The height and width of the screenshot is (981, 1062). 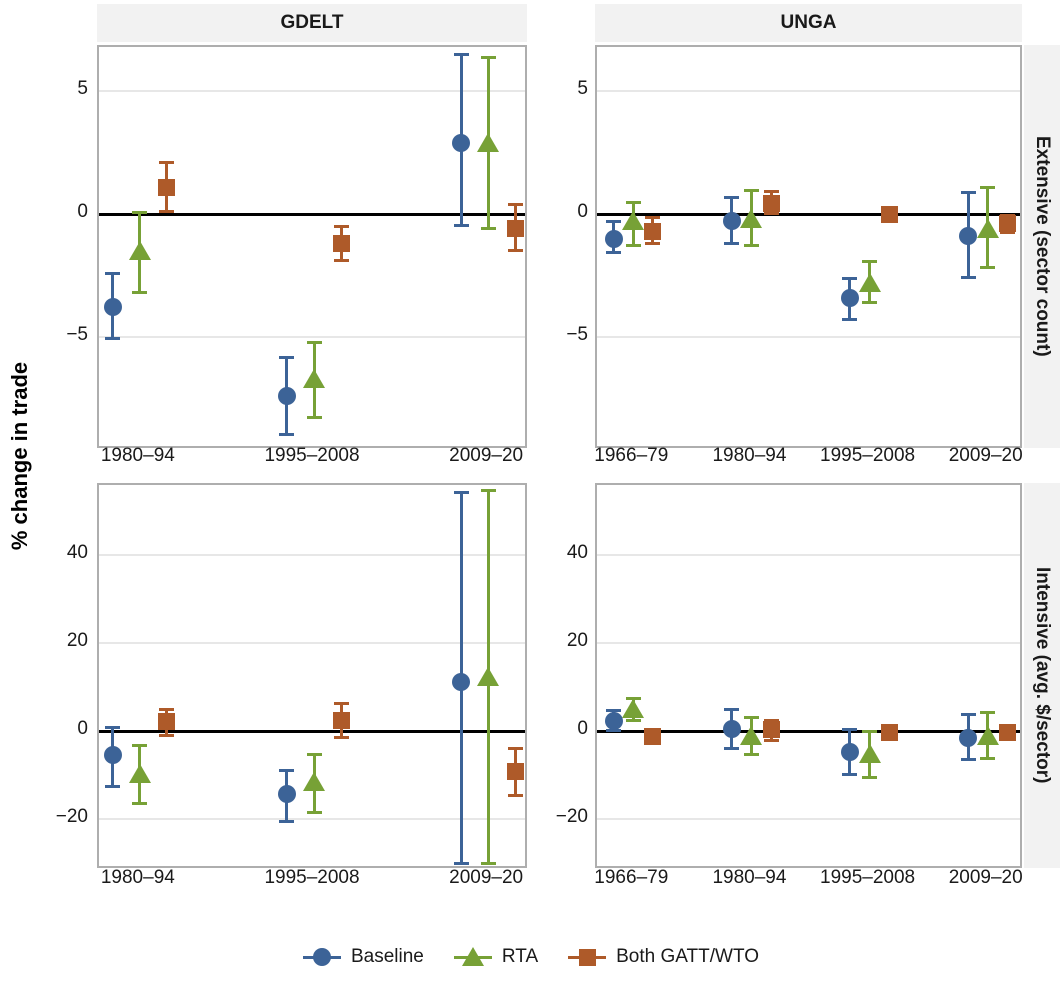 What do you see at coordinates (77, 553) in the screenshot?
I see `y-tick-label: 40` at bounding box center [77, 553].